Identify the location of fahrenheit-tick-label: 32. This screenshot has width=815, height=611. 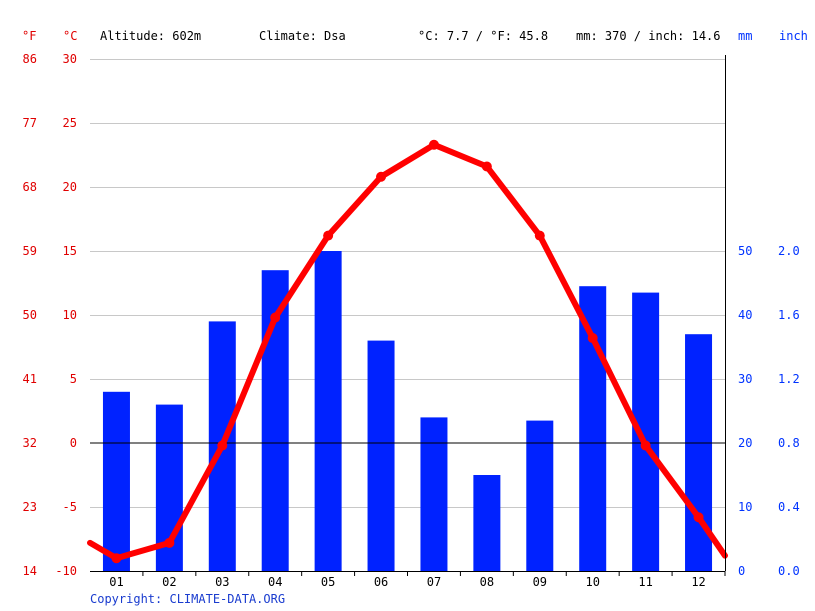
(30, 443).